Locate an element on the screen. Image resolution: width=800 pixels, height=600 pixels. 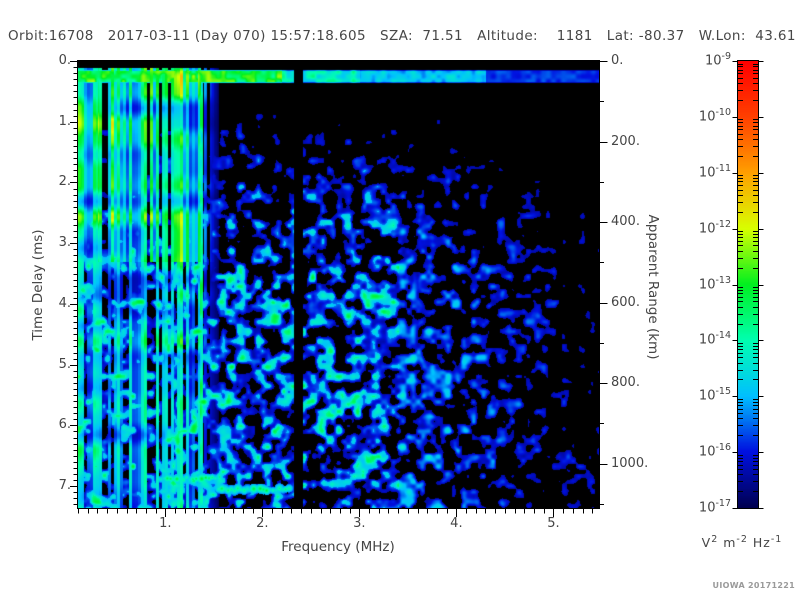
colorbar-tick-label: 10-11 is located at coordinates (714, 171).